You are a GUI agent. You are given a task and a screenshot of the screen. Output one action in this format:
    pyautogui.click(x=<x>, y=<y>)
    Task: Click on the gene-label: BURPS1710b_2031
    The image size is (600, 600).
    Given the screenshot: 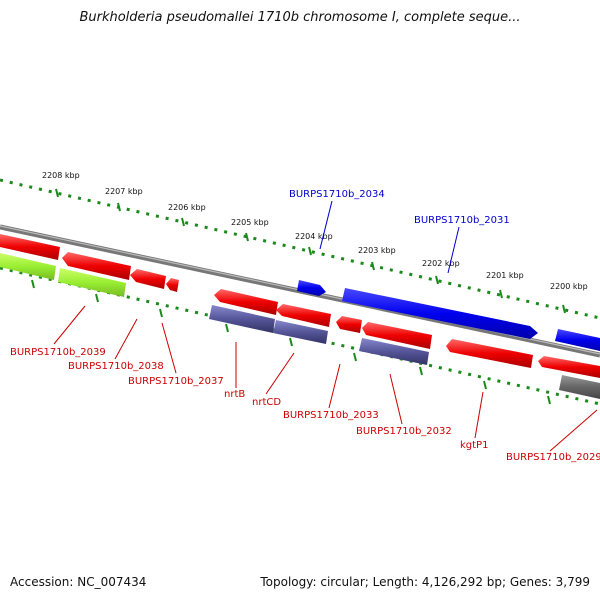 What is the action you would take?
    pyautogui.click(x=462, y=220)
    